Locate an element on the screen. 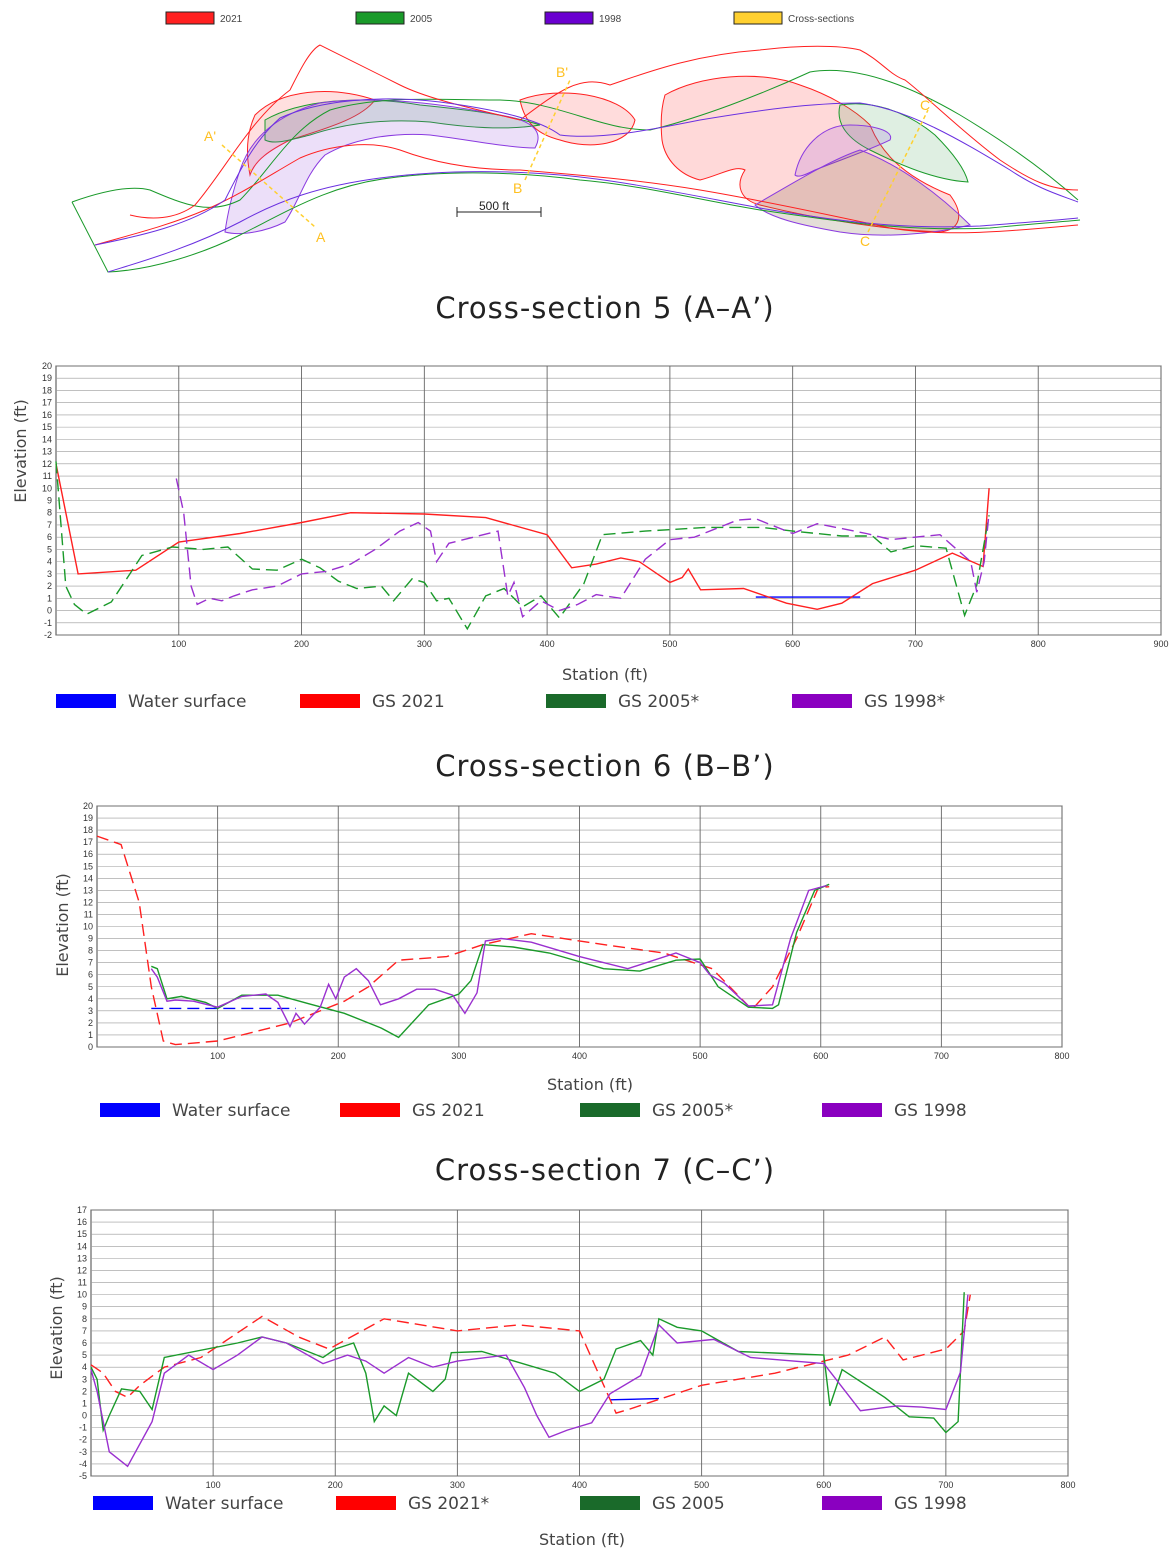 Image resolution: width=1171 pixels, height=1554 pixels. map-area-2021-center is located at coordinates (577, 119).